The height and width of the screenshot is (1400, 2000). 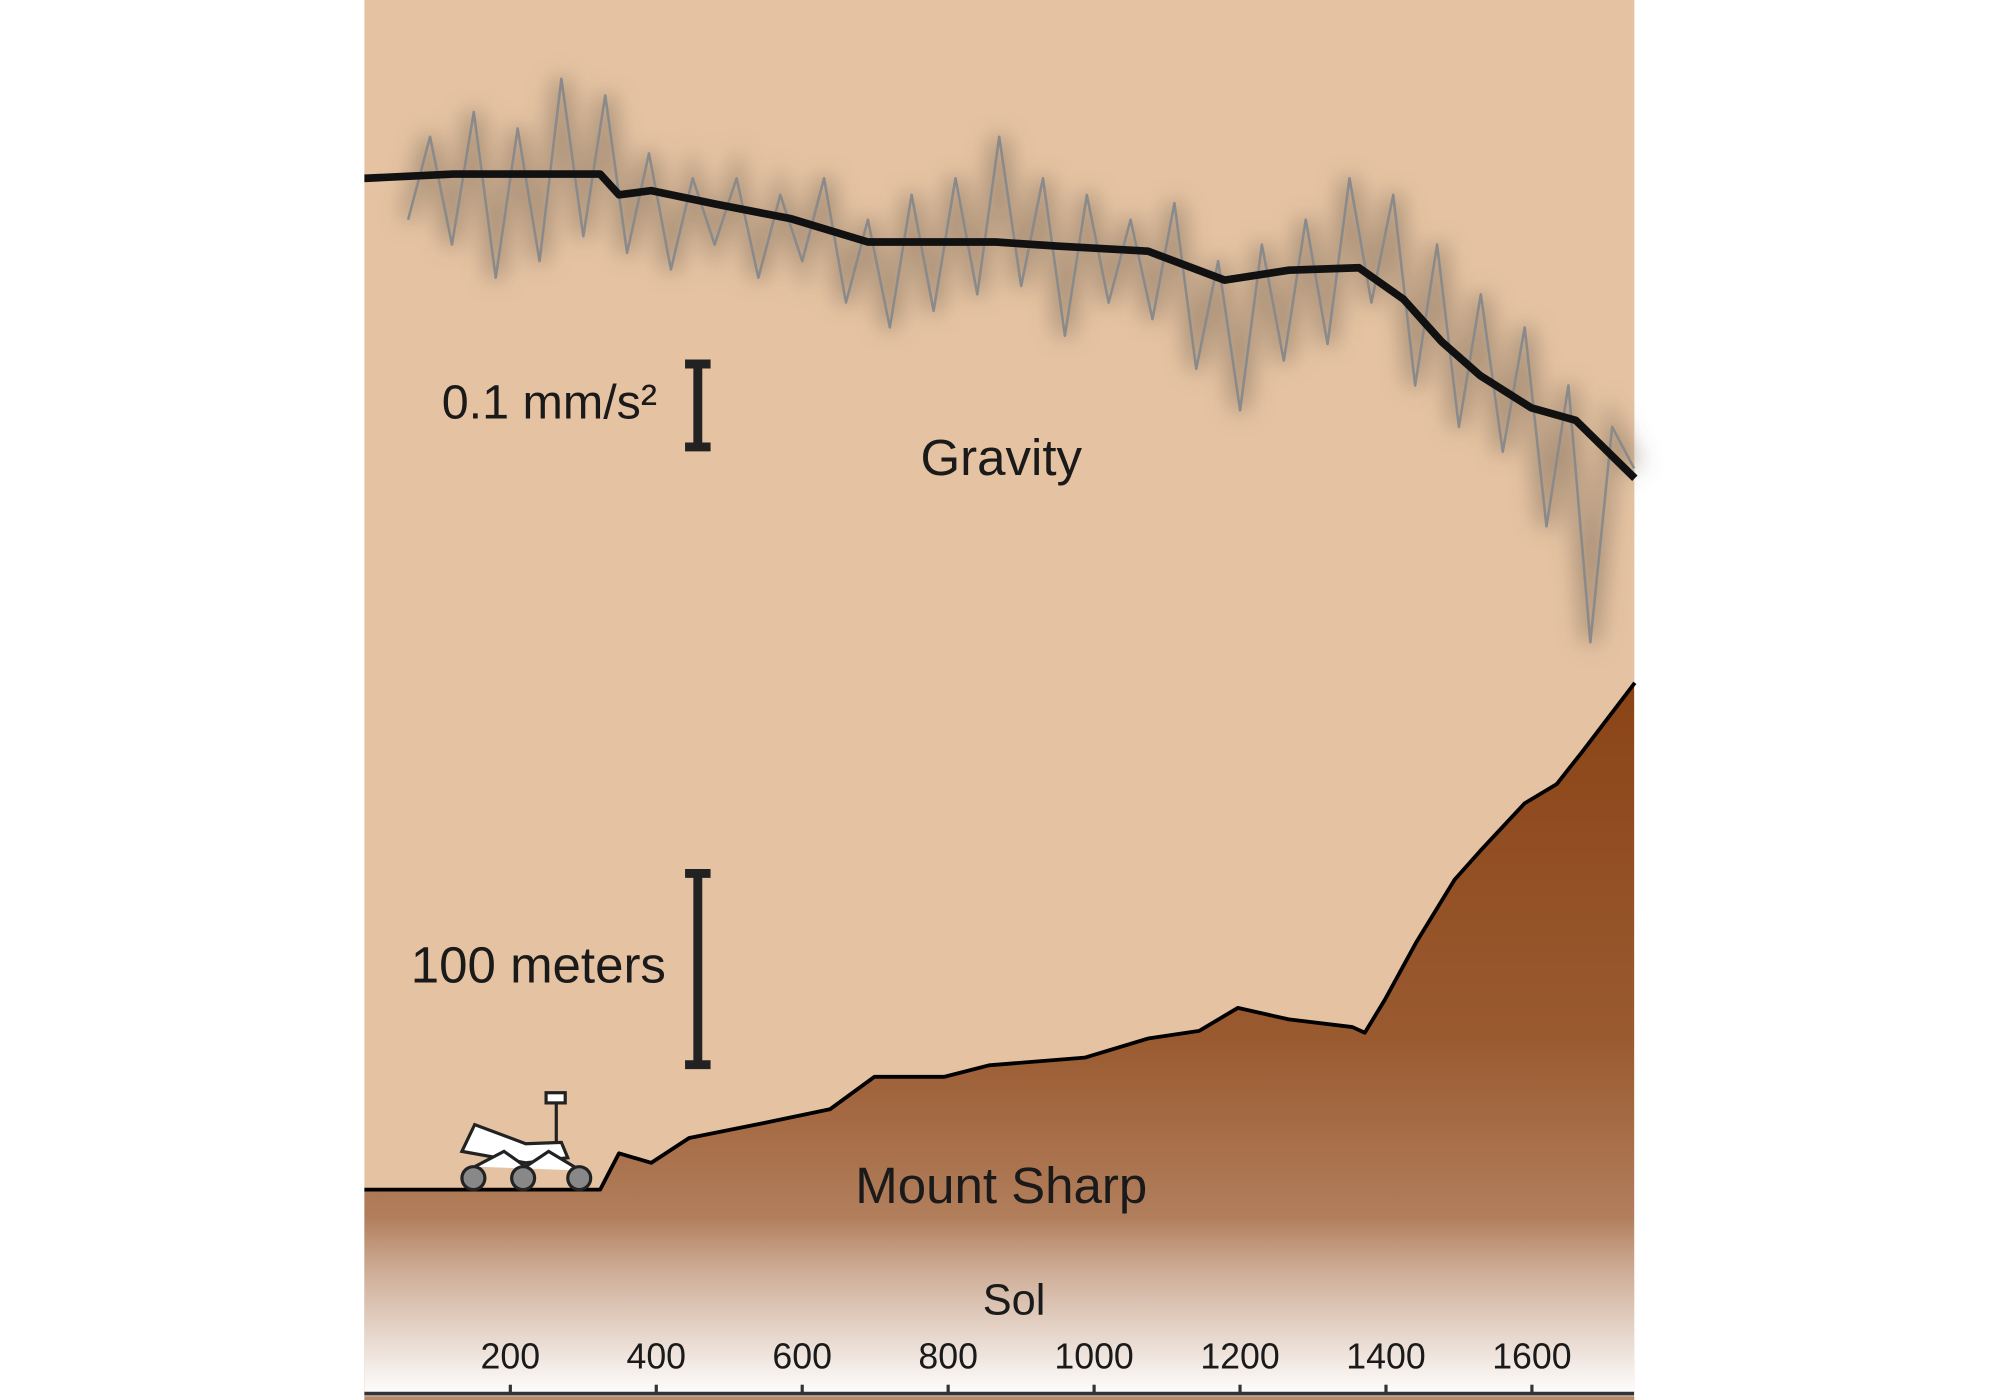 What do you see at coordinates (538, 965) in the screenshot?
I see `scale-bar-label: 100 meters` at bounding box center [538, 965].